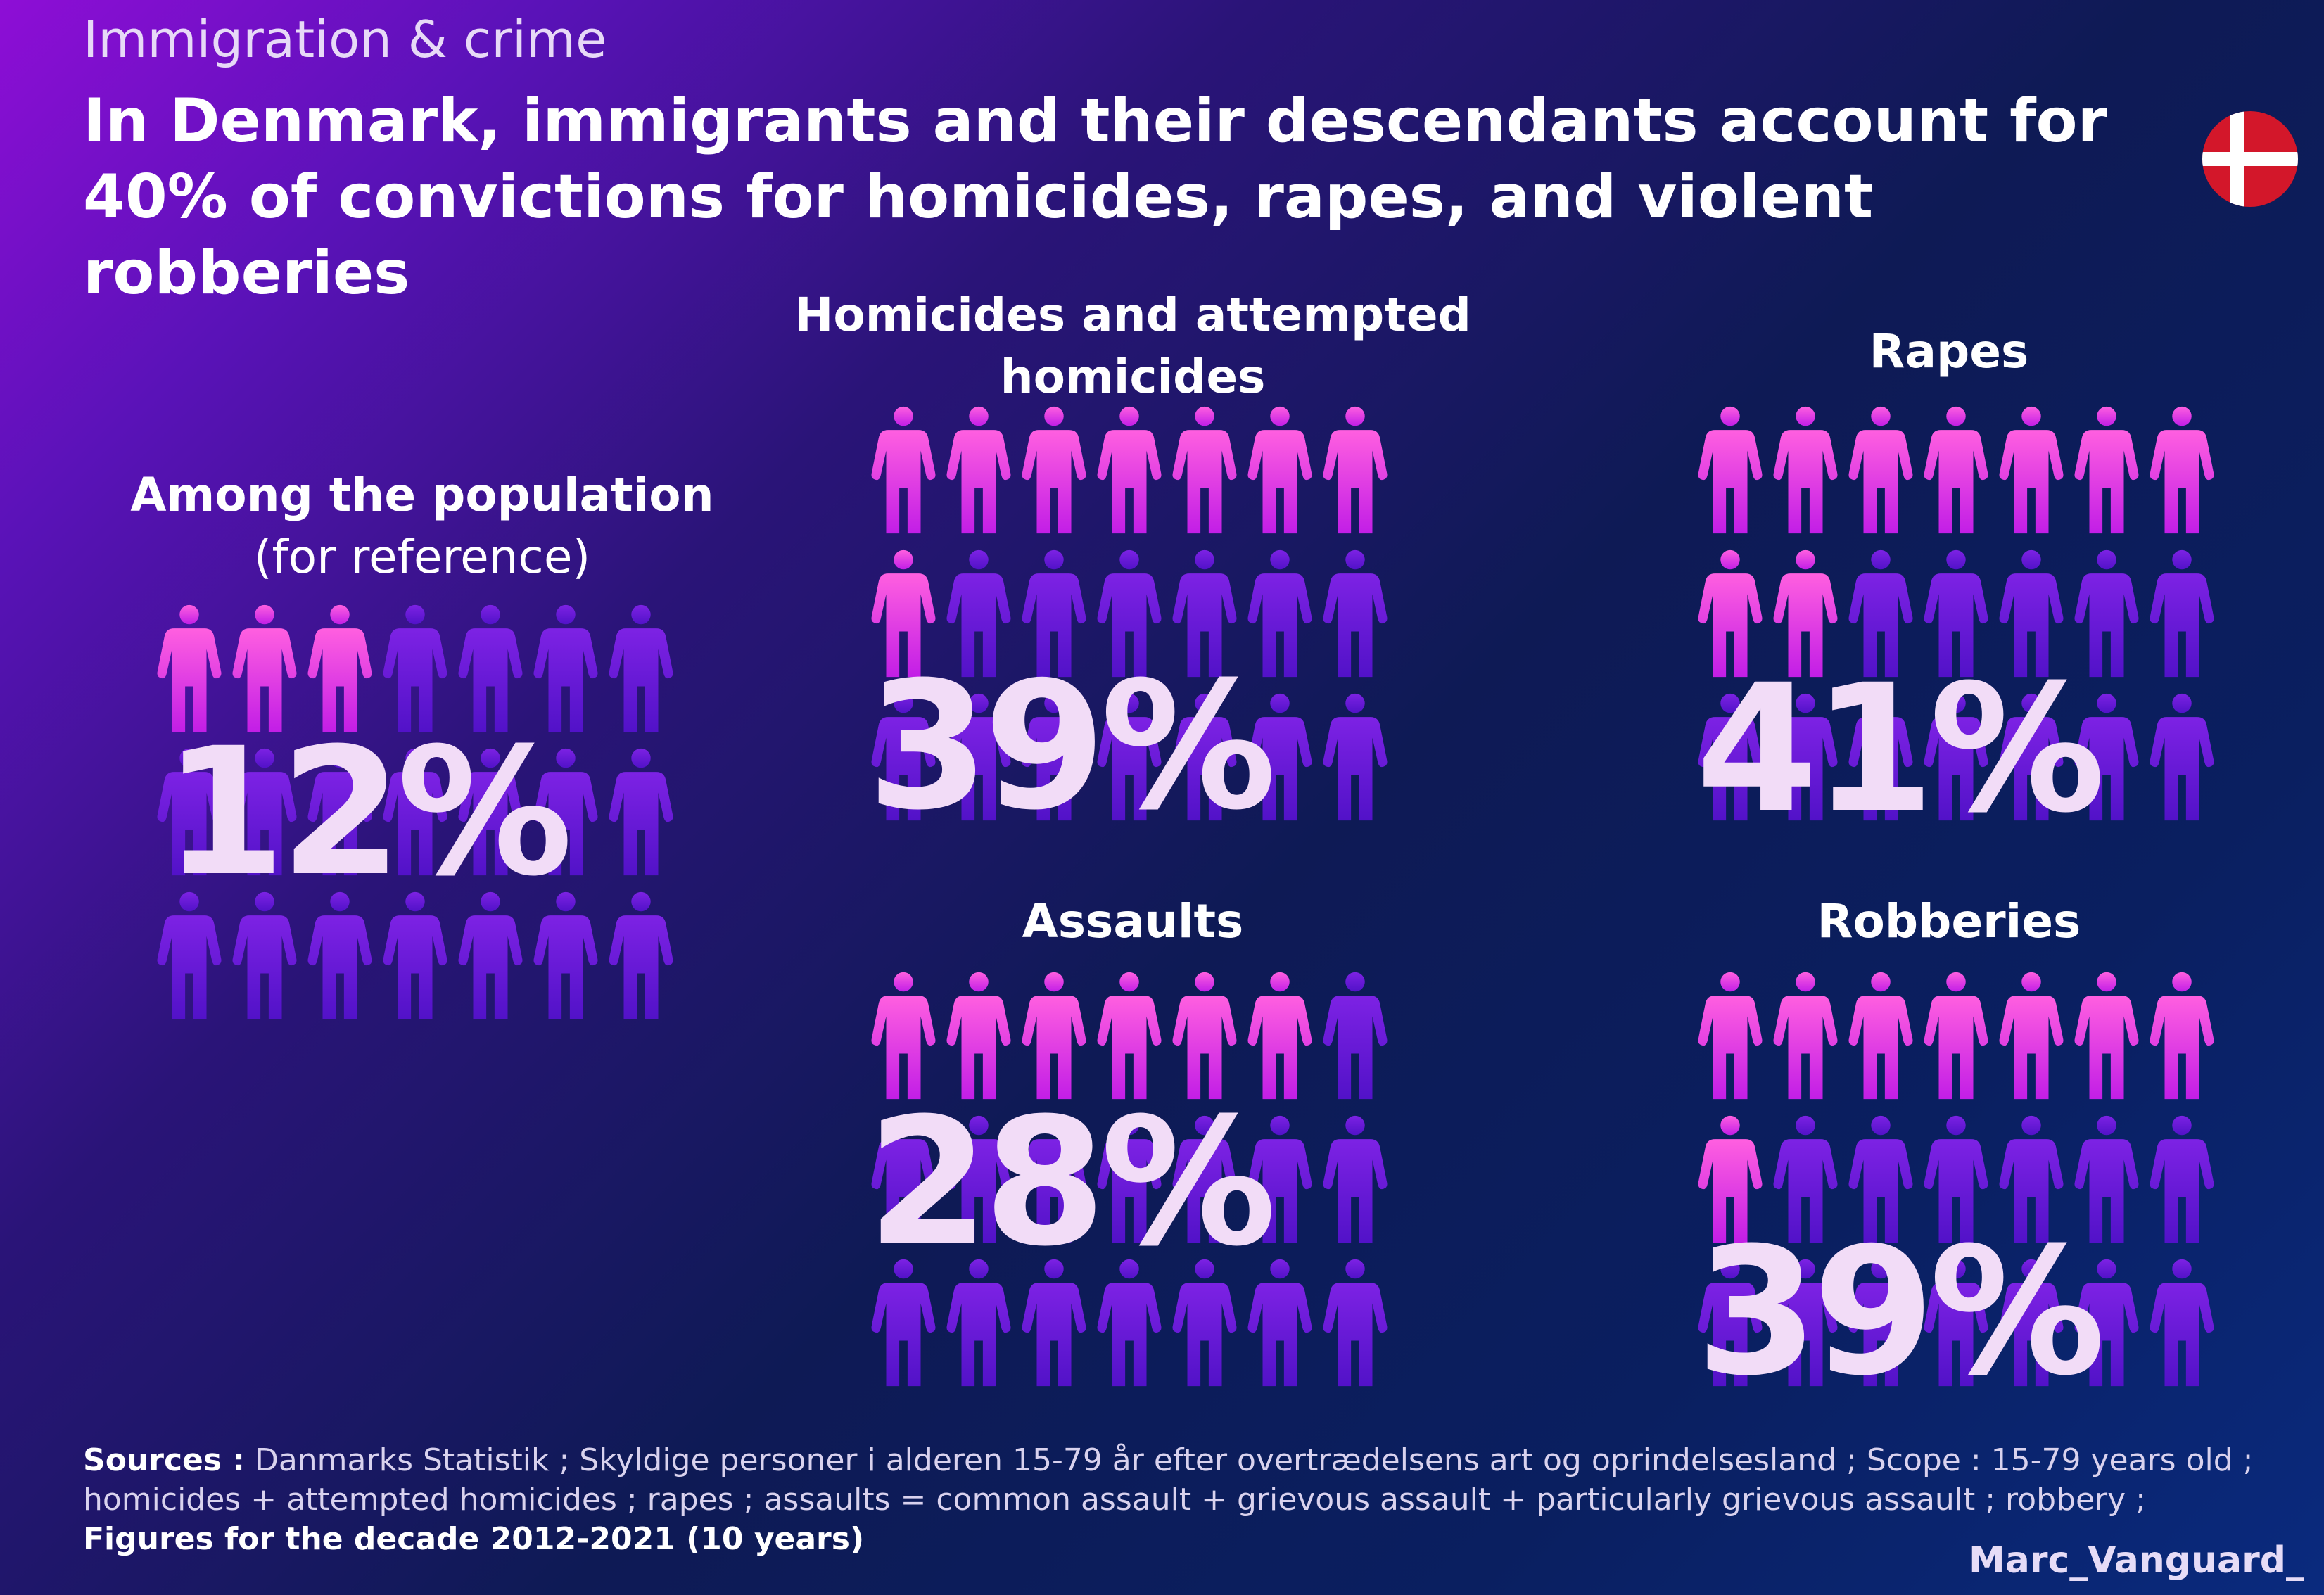 The height and width of the screenshot is (1595, 2324). What do you see at coordinates (1132, 346) in the screenshot?
I see `homicides-title: Homicides and attempted homicides` at bounding box center [1132, 346].